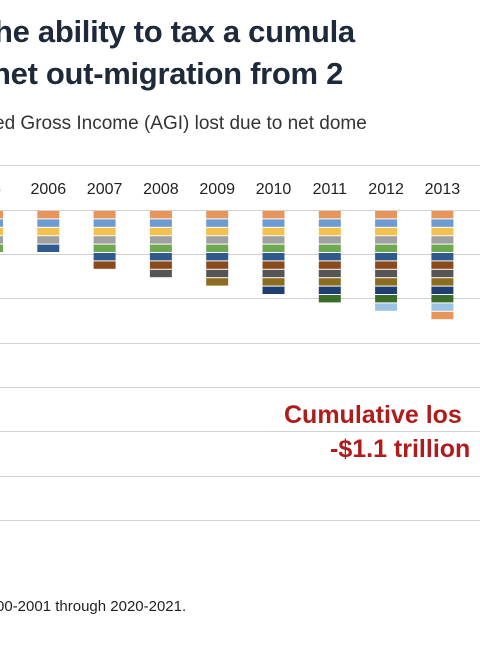 This screenshot has width=480, height=650. I want to click on footnote: 00-2001 through 2020-2021., so click(93, 606).